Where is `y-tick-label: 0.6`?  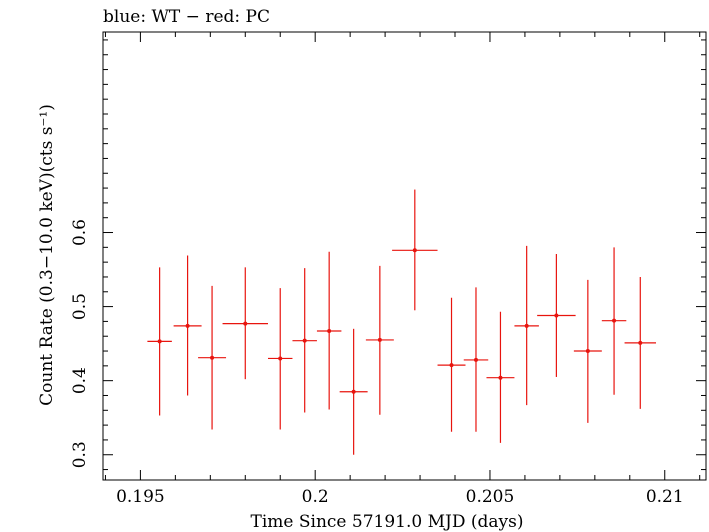
y-tick-label: 0.6 is located at coordinates (80, 232).